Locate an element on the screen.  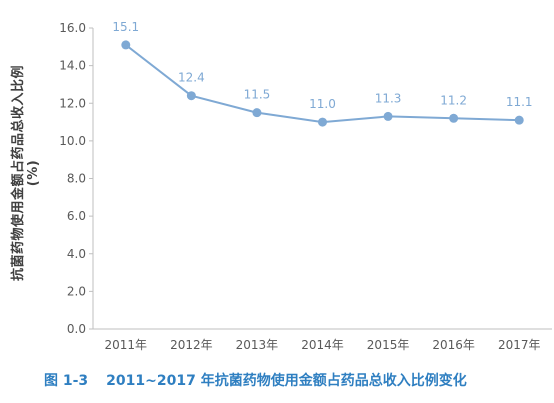
y-tick-label: 10.0 is located at coordinates (72, 141).